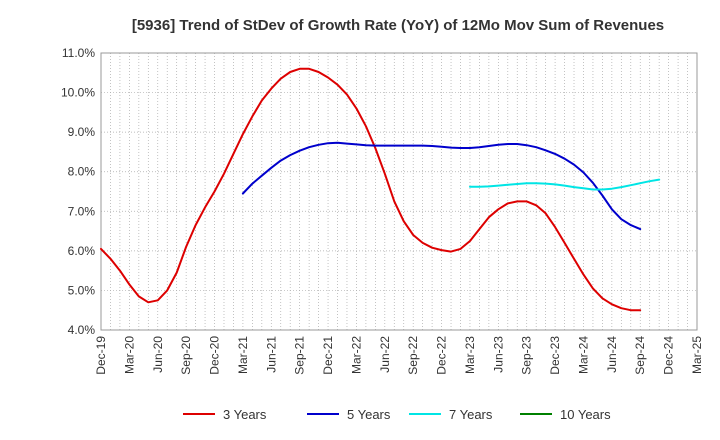 The image size is (720, 440). I want to click on x-tick-label: Dec-19, so click(101, 355).